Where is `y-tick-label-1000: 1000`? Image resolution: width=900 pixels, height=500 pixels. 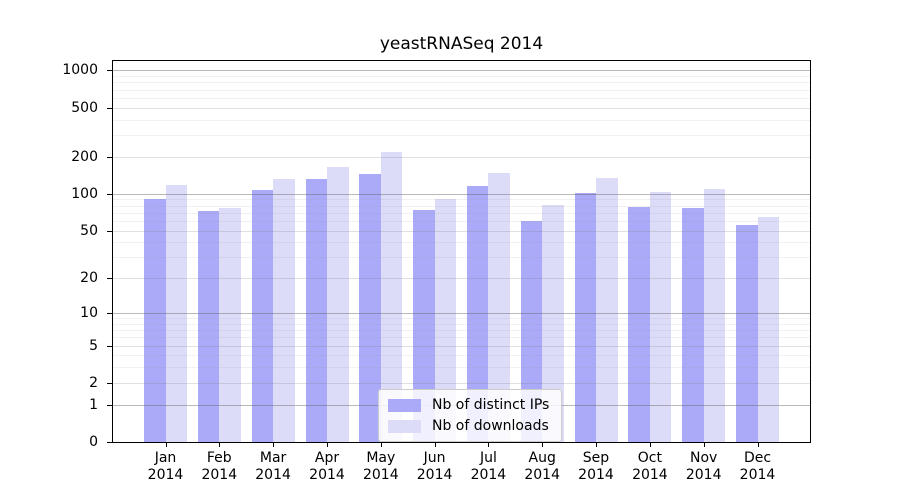 y-tick-label-1000: 1000 is located at coordinates (80, 70).